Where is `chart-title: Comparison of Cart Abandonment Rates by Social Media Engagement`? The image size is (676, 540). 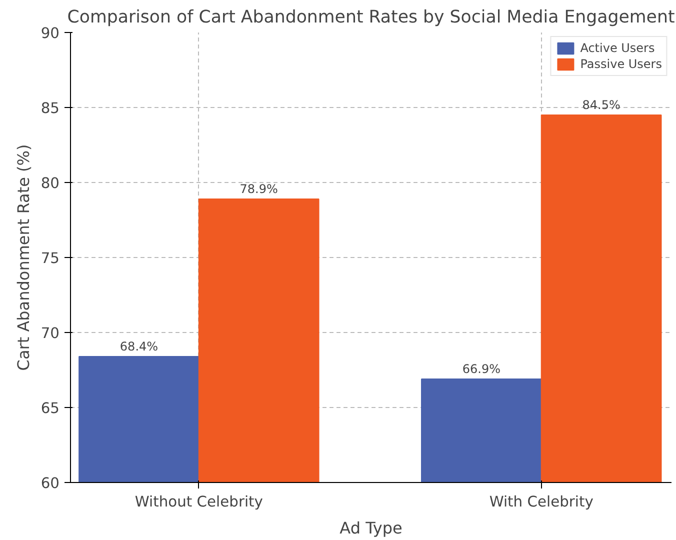
chart-title: Comparison of Cart Abandonment Rates by Social Media Engagement is located at coordinates (371, 18).